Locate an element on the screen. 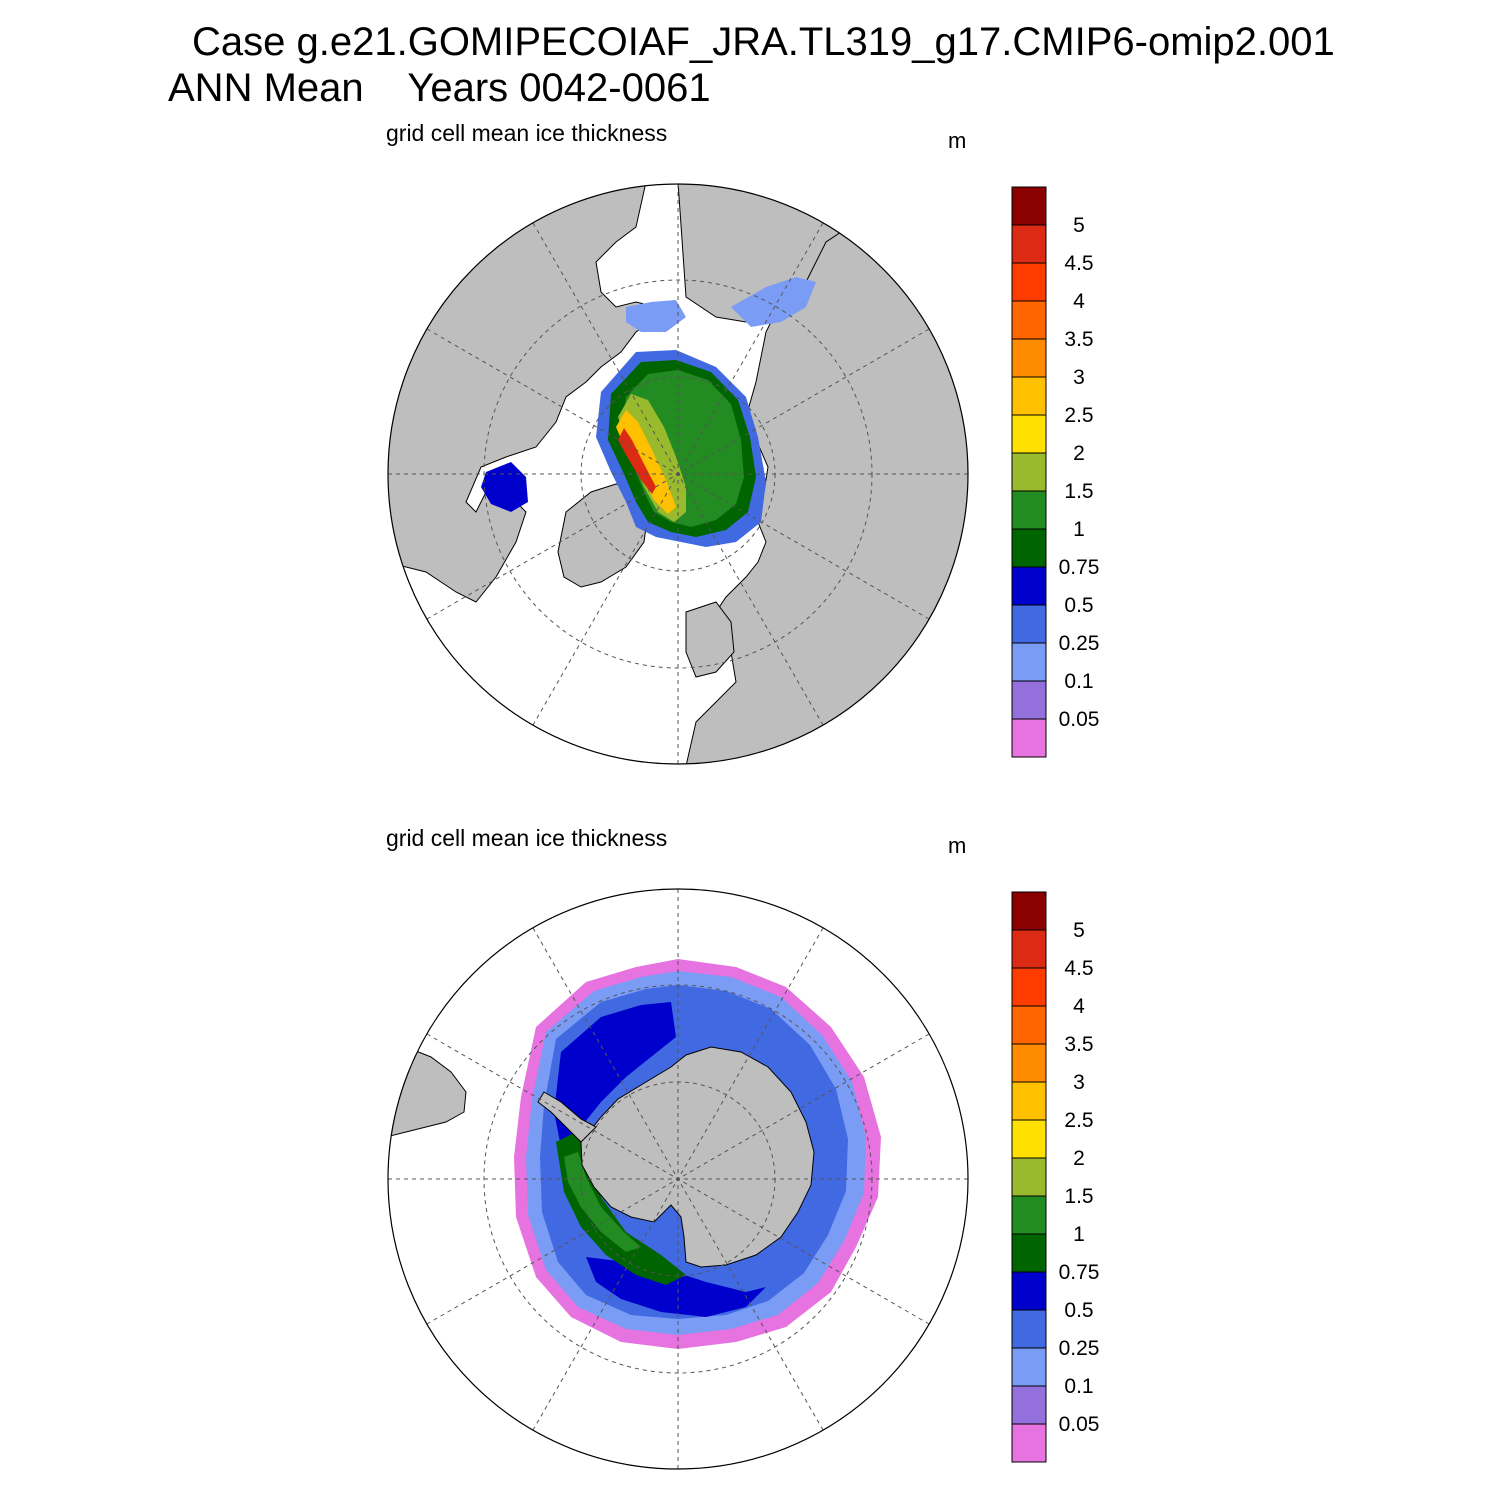 This screenshot has height=1500, width=1500. okhotsk-ice is located at coordinates (773, 302).